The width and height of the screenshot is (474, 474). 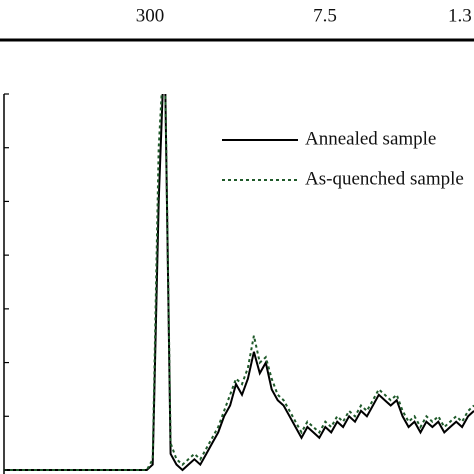 I want to click on legend-label: Annealed sample, so click(x=370, y=138).